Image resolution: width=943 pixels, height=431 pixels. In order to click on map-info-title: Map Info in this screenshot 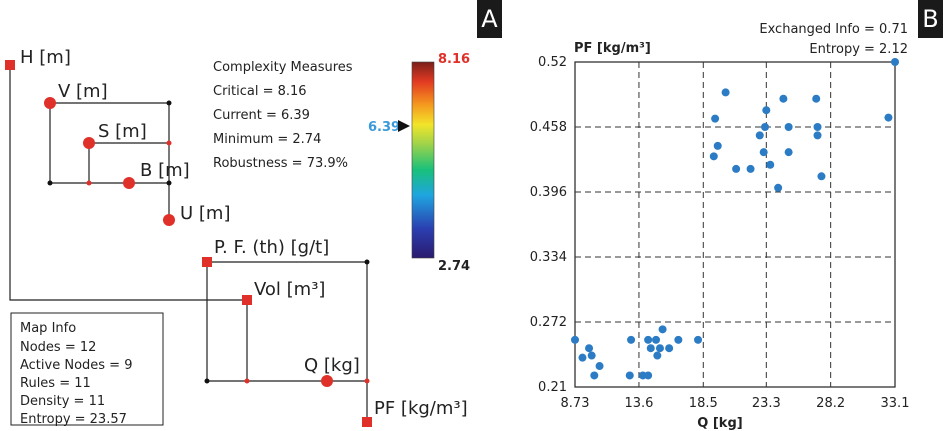, I will do `click(48, 328)`.